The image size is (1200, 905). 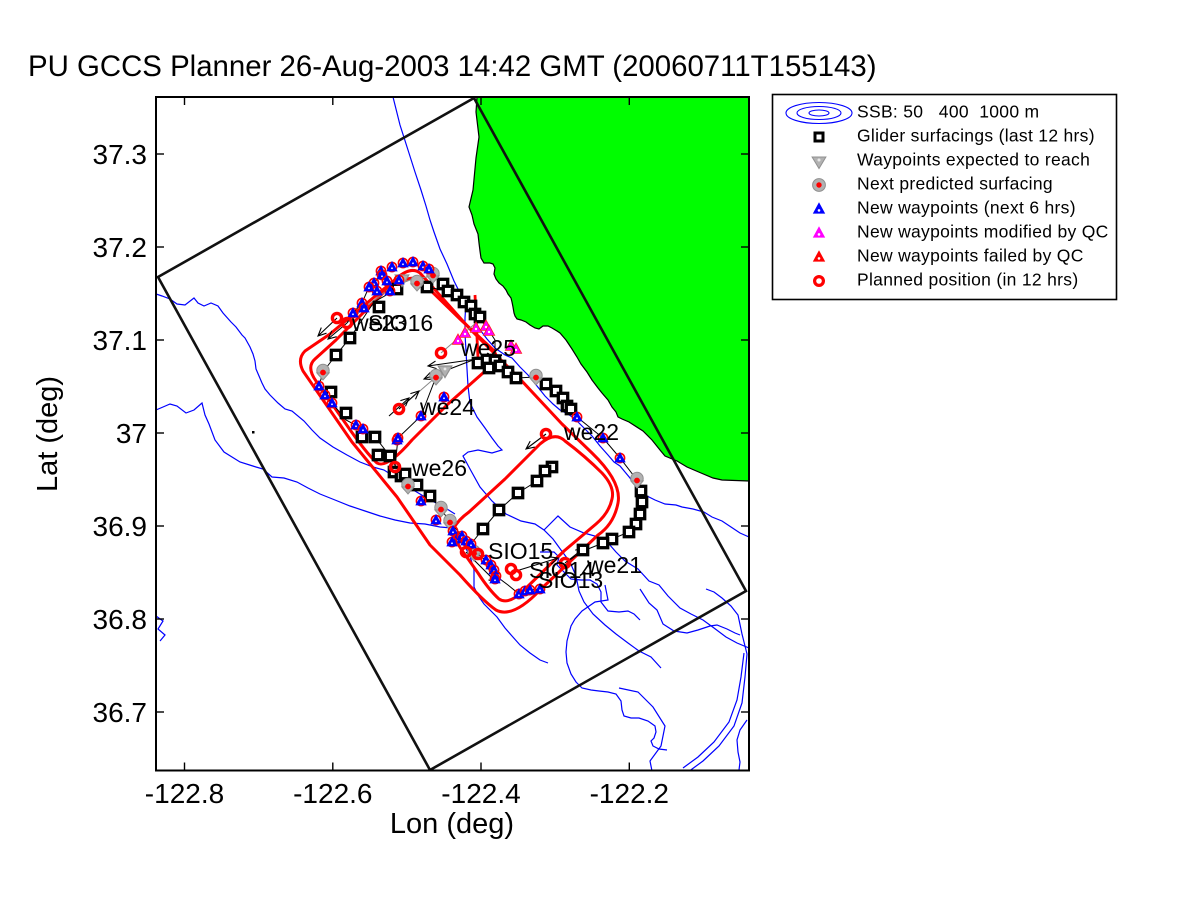 What do you see at coordinates (447, 407) in the screenshot?
I see `svg-text: we24` at bounding box center [447, 407].